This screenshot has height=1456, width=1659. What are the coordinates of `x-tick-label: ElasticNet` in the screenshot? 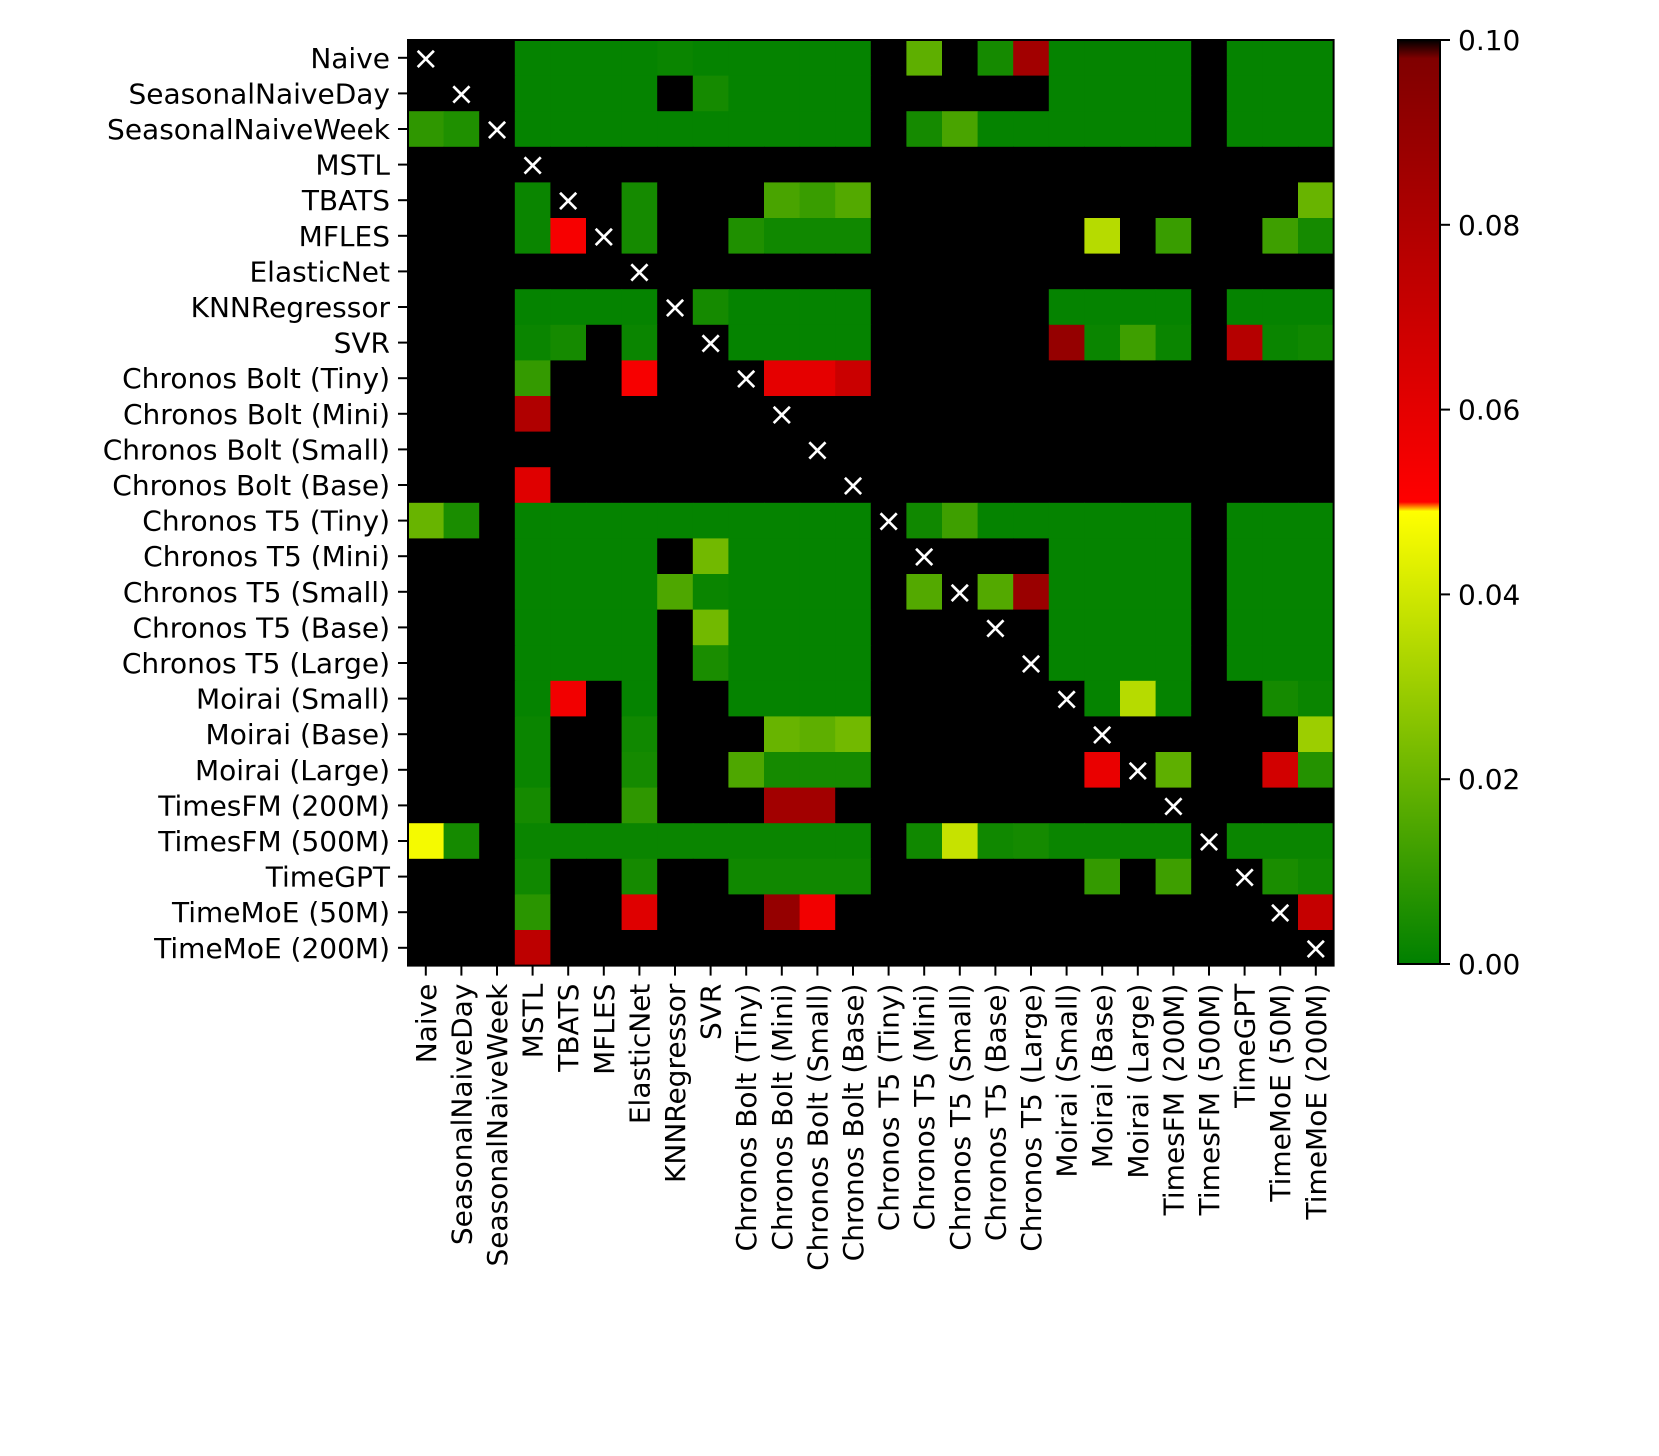 It's located at (639, 1054).